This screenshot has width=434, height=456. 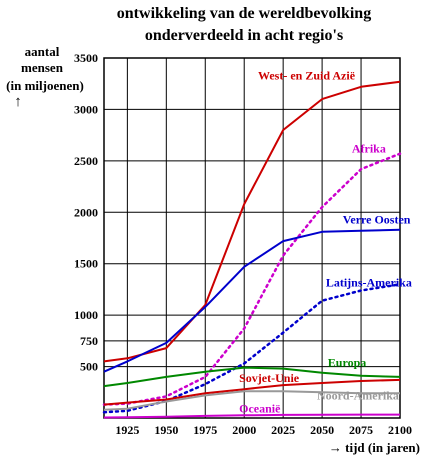 I want to click on chart-title-line1: ontwikkeling van de wereldbevolking, so click(x=244, y=13).